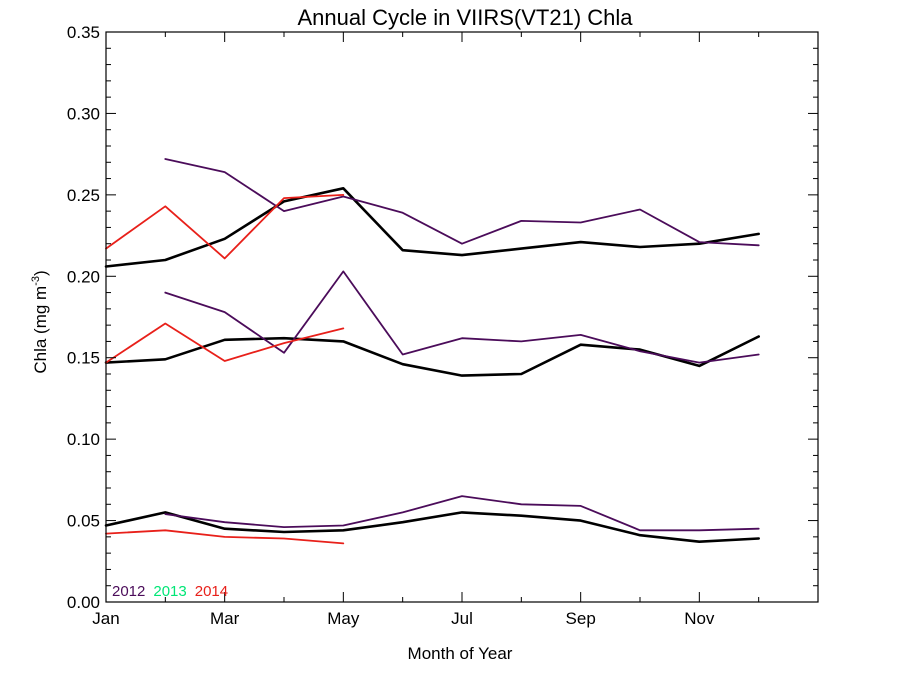 This screenshot has height=675, width=900. I want to click on y-axis-label-exponent: -3, so click(36, 281).